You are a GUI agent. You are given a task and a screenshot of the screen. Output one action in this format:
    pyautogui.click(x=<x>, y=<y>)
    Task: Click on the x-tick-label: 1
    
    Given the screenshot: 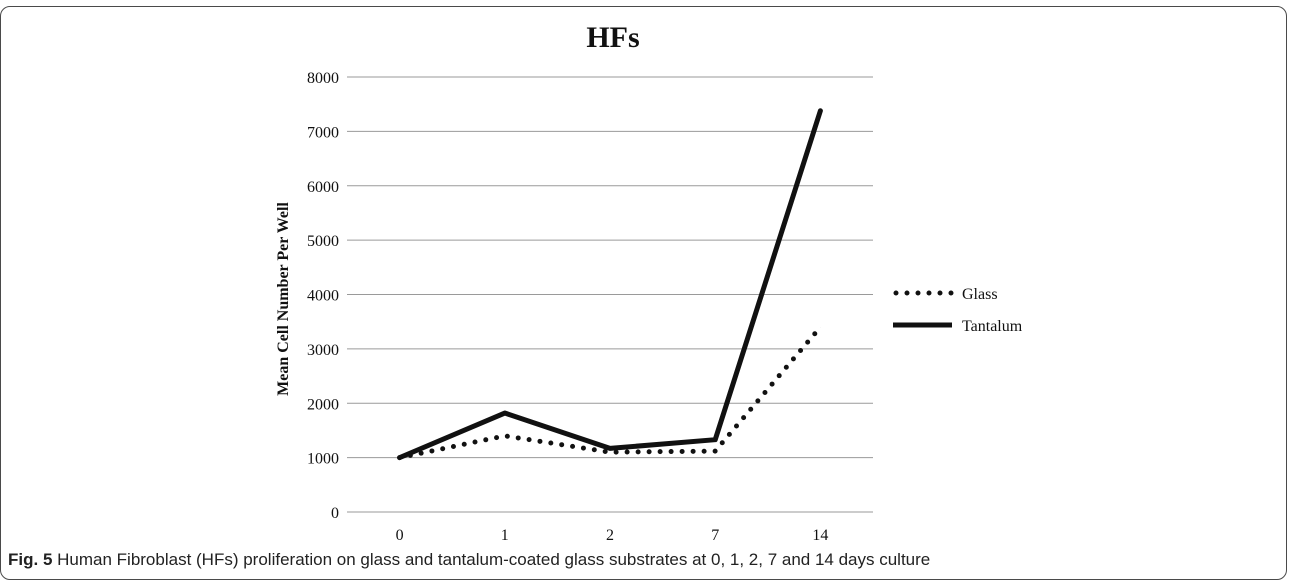 What is the action you would take?
    pyautogui.click(x=505, y=535)
    